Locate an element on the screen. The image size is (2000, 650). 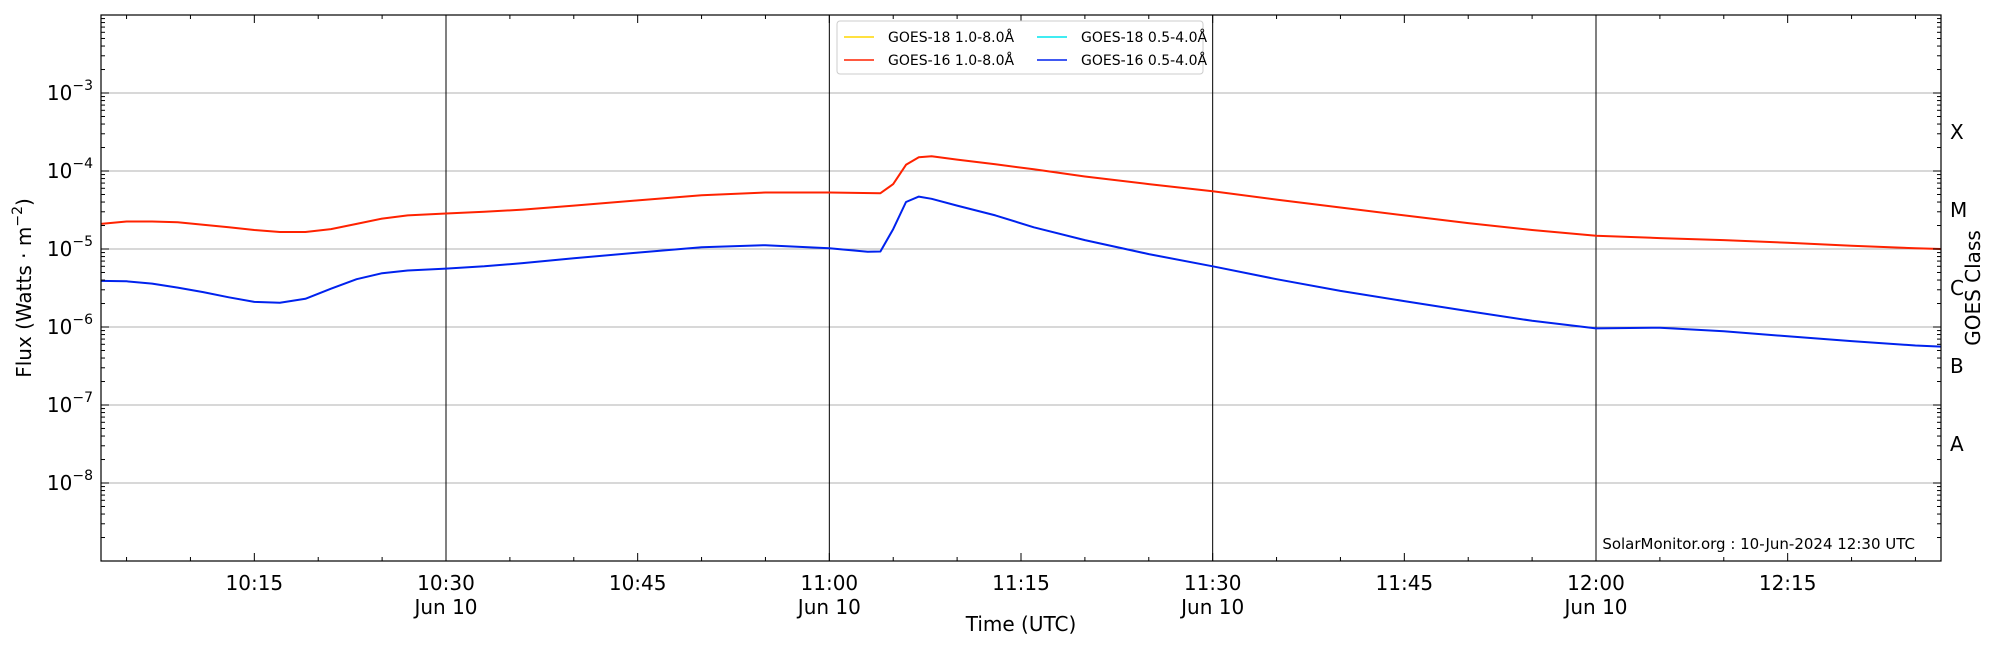
x-tick-label: 11:45 is located at coordinates (1405, 583).